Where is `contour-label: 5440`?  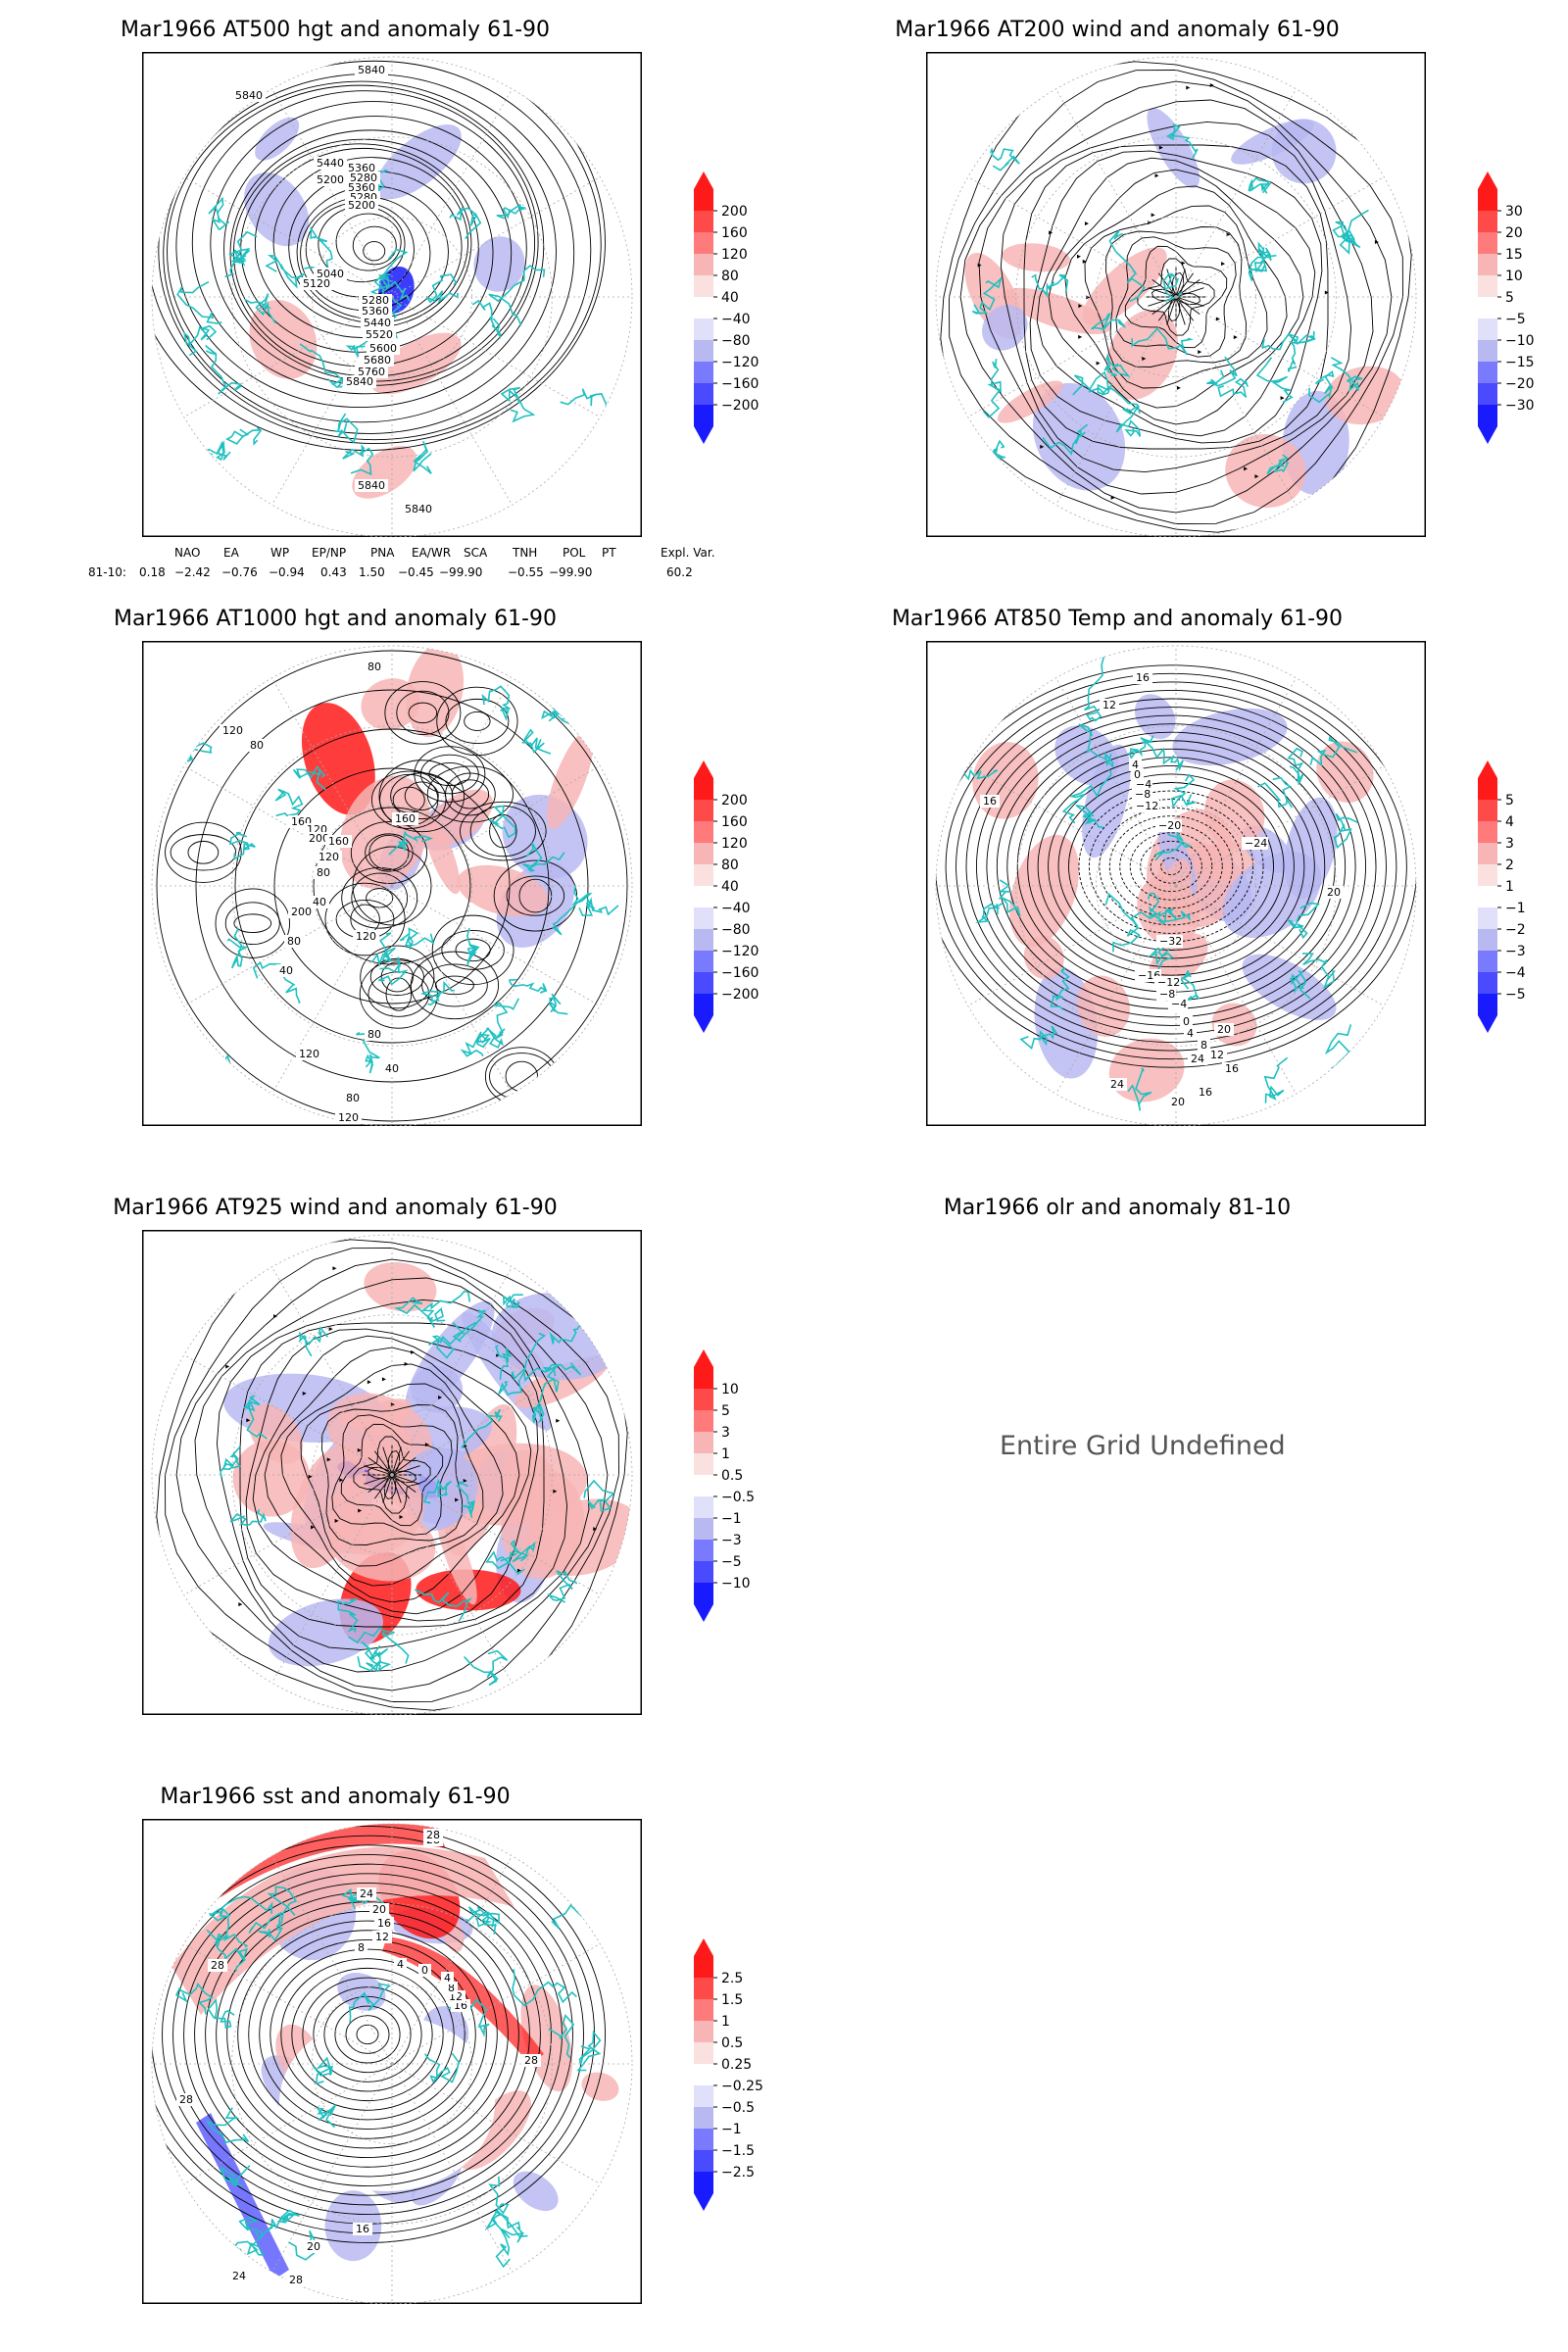 contour-label: 5440 is located at coordinates (377, 323).